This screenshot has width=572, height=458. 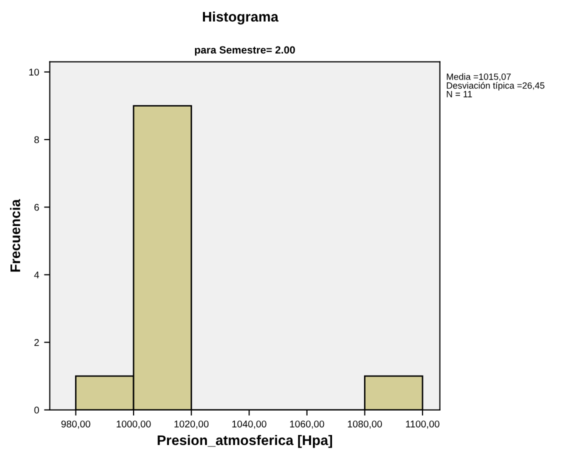 What do you see at coordinates (36, 410) in the screenshot?
I see `y-tick-label: 0` at bounding box center [36, 410].